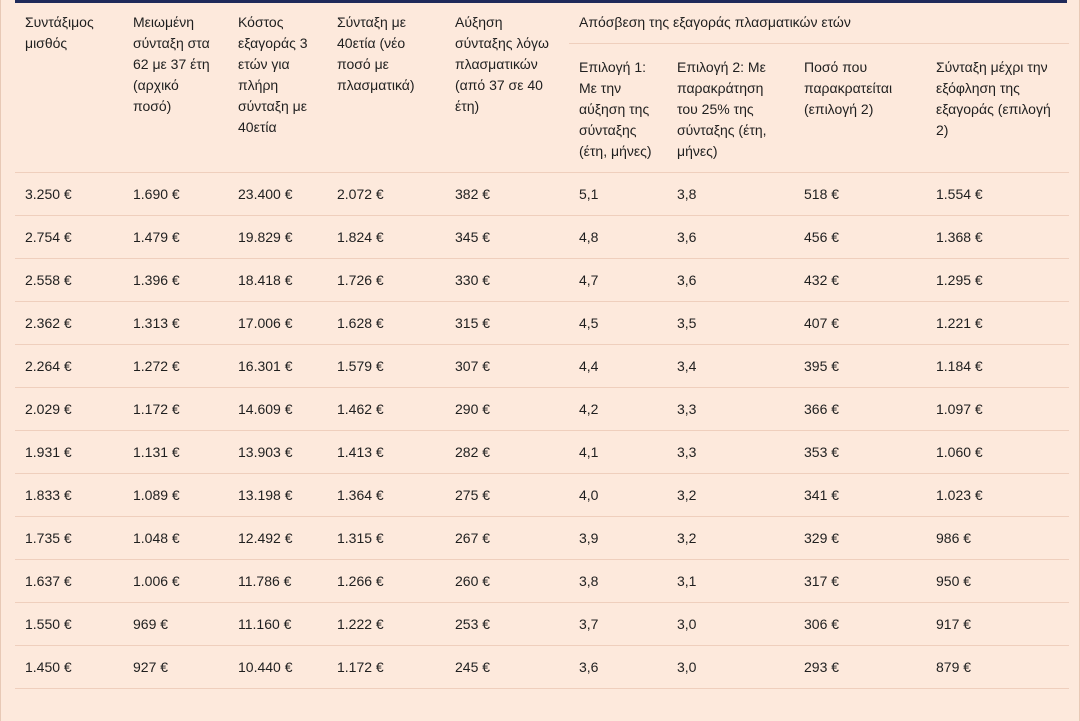 The image size is (1080, 721). I want to click on cell-increase: 382 €, so click(507, 194).